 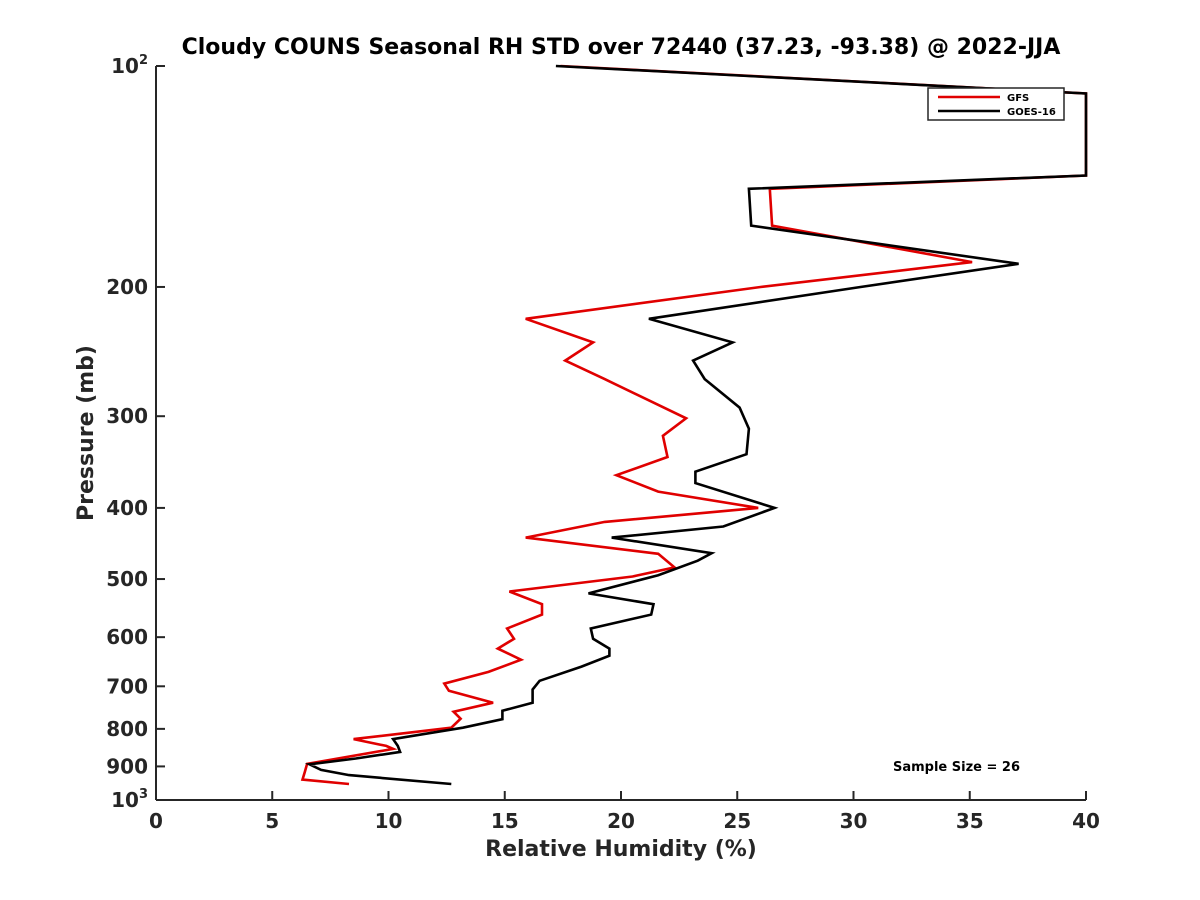 I want to click on legend: GFS GOES-16, so click(x=996, y=104).